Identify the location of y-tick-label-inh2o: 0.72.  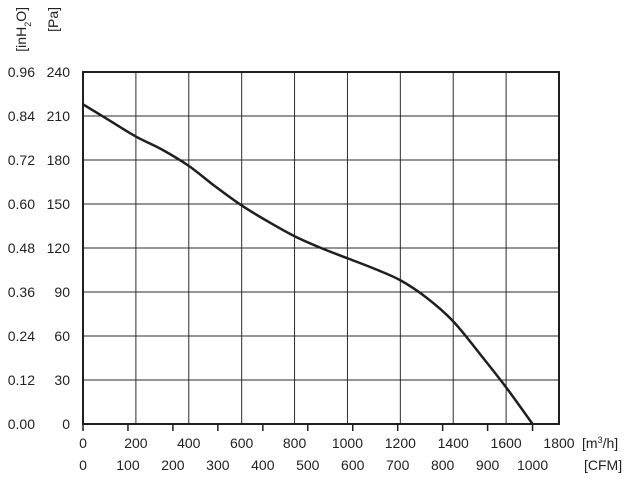
(21, 160).